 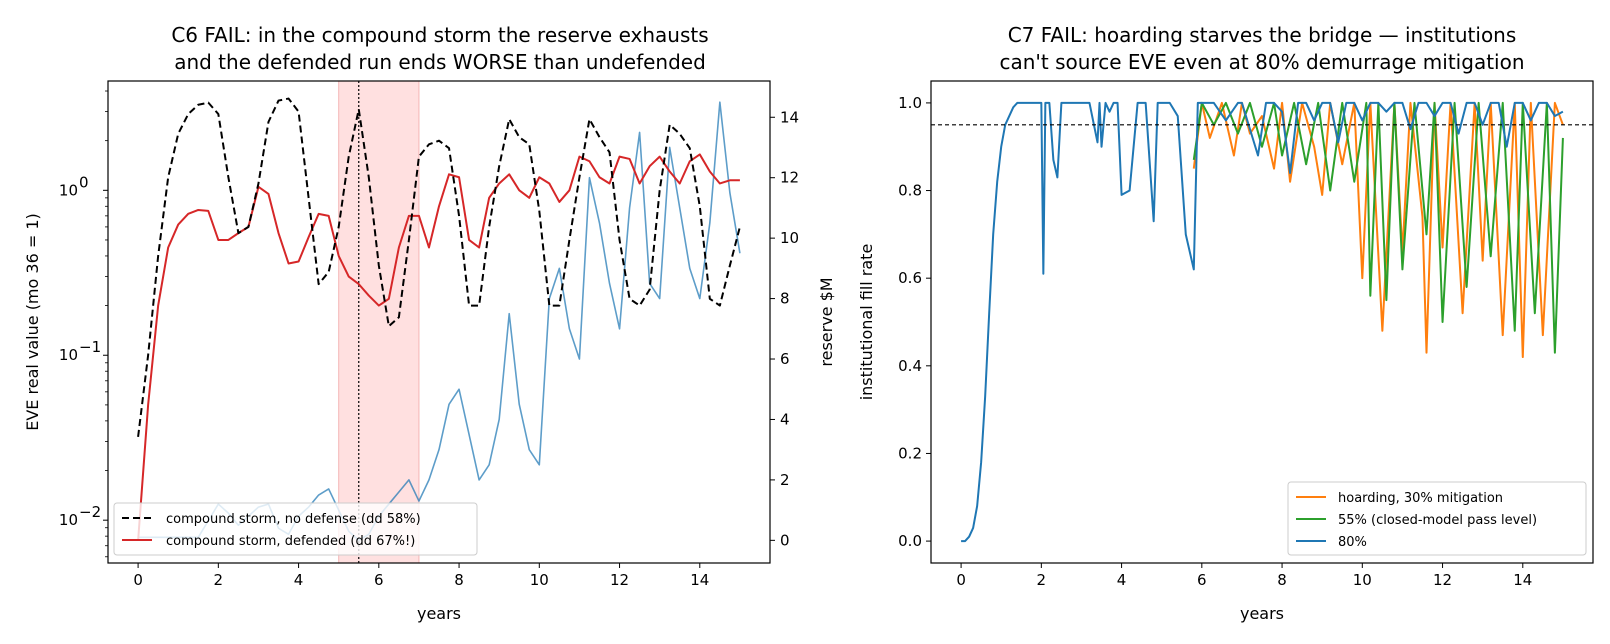 What do you see at coordinates (1362, 580) in the screenshot?
I see `right-x-tick-label: 10` at bounding box center [1362, 580].